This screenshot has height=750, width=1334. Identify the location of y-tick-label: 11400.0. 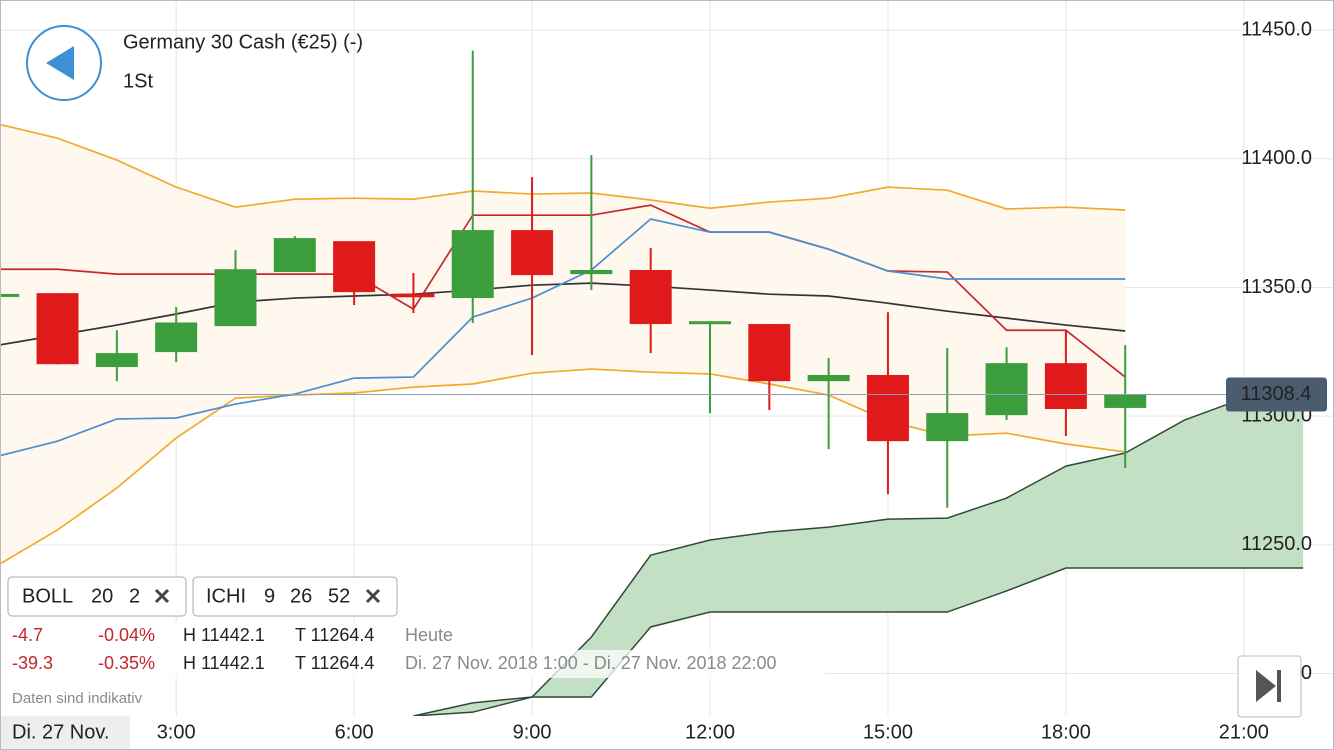
(1276, 158).